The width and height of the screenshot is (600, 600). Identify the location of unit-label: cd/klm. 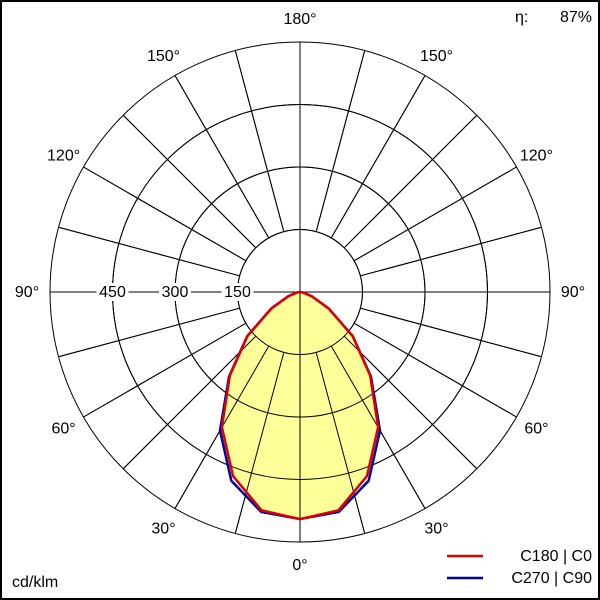
(35, 582).